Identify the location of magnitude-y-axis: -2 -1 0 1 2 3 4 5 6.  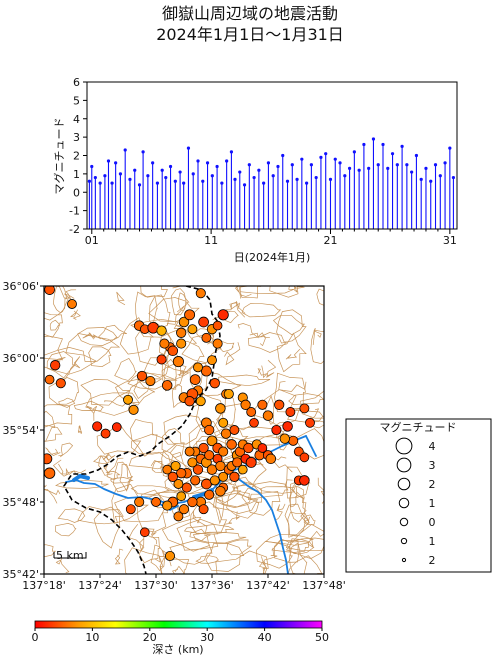
(78, 156).